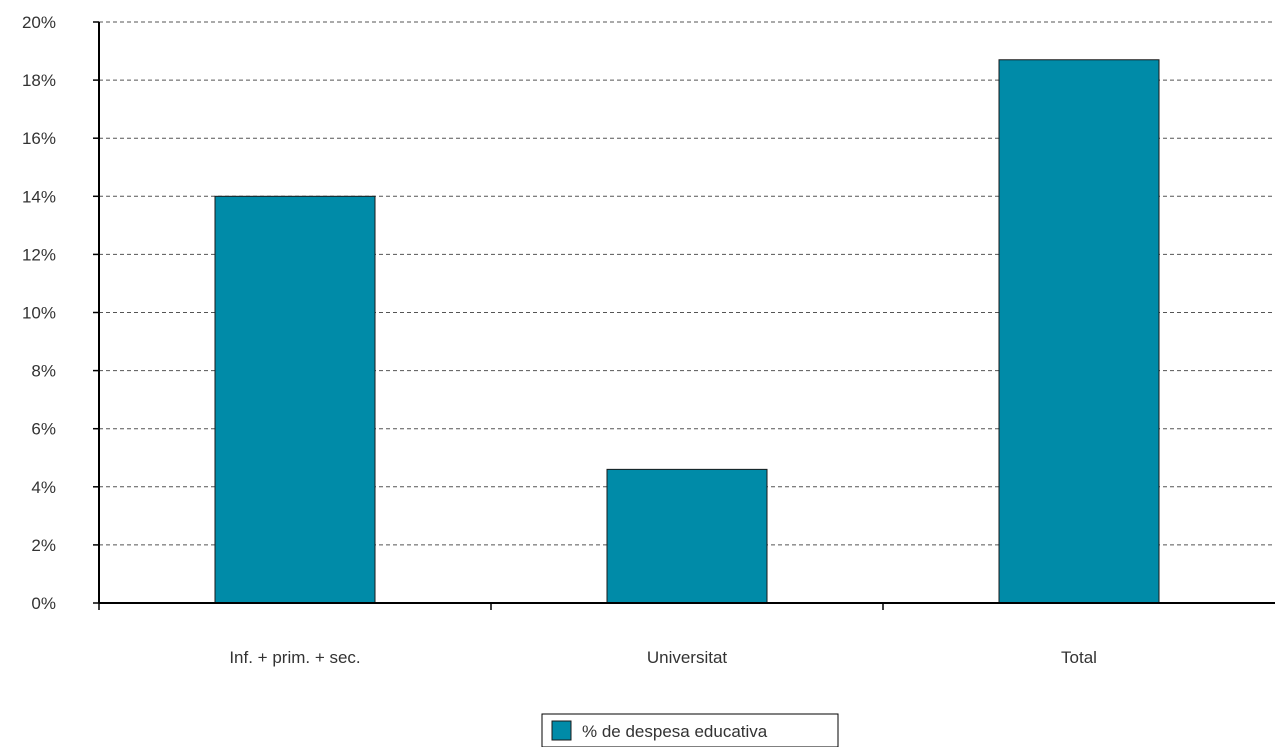 The height and width of the screenshot is (747, 1277). I want to click on legend-box, so click(690, 730).